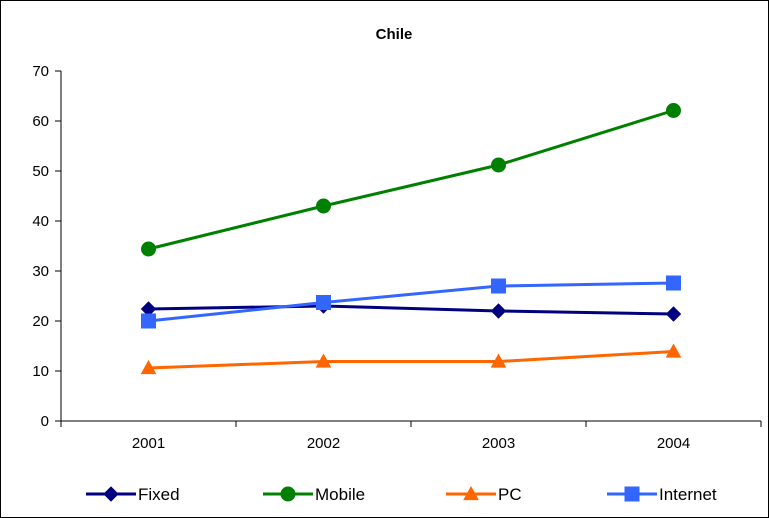  I want to click on legend-label: Internet, so click(688, 494).